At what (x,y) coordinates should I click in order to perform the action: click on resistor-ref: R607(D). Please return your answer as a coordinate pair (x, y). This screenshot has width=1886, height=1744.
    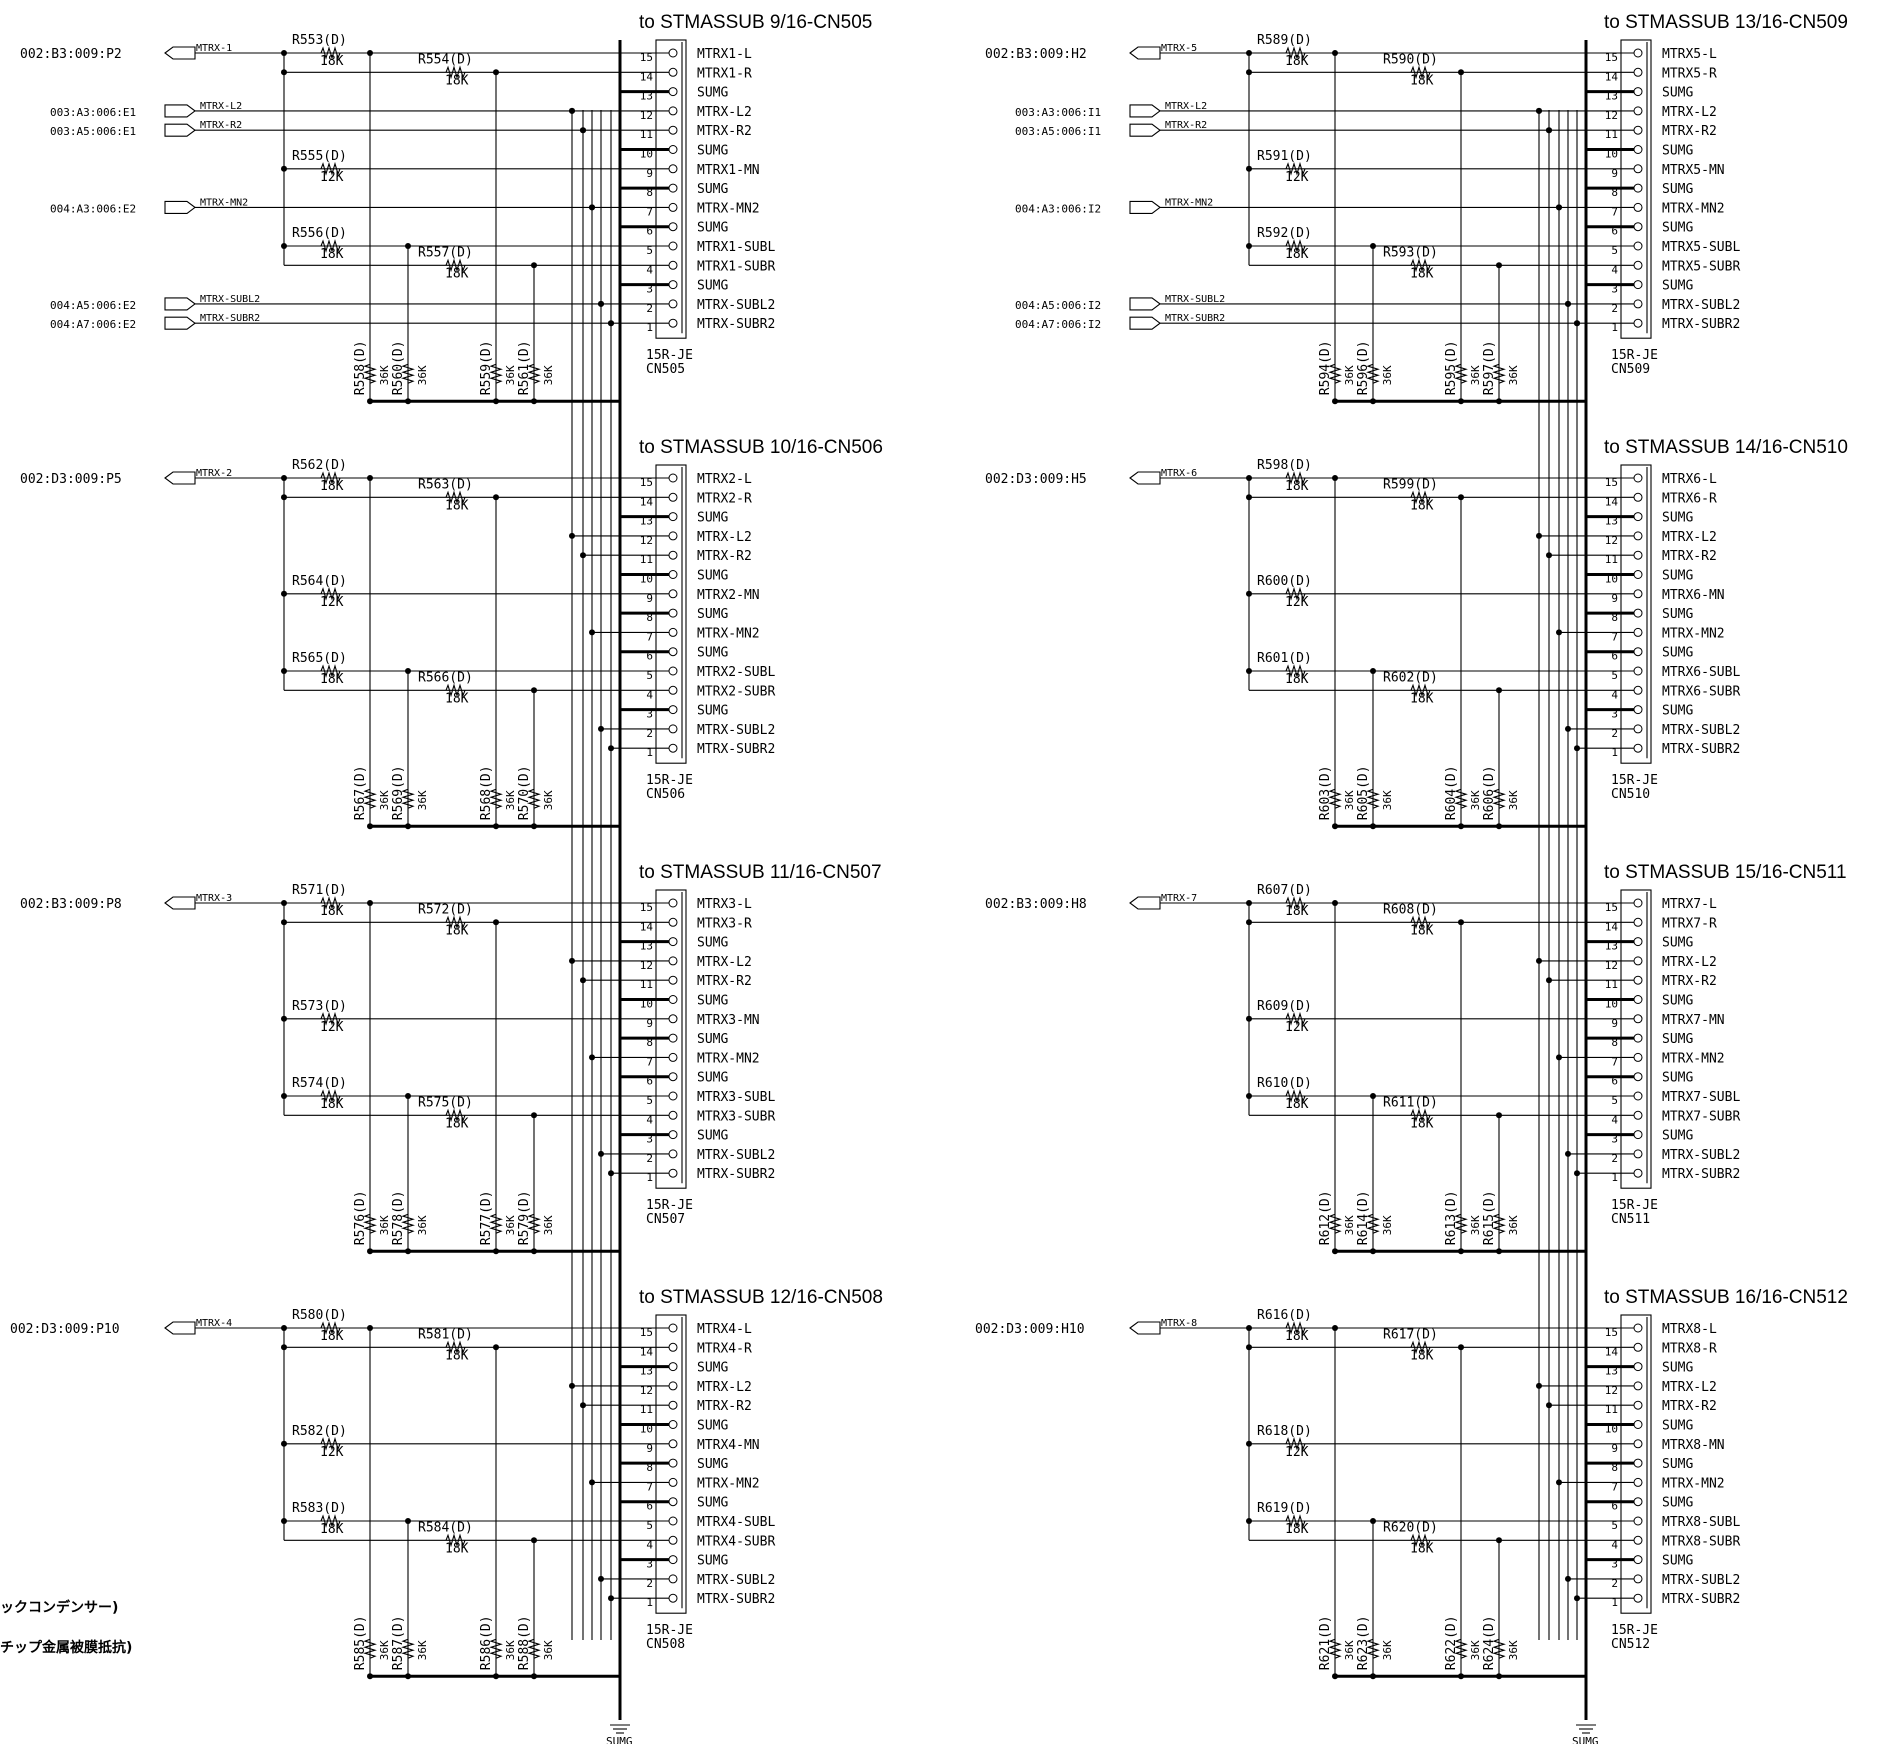
    Looking at the image, I should click on (1284, 890).